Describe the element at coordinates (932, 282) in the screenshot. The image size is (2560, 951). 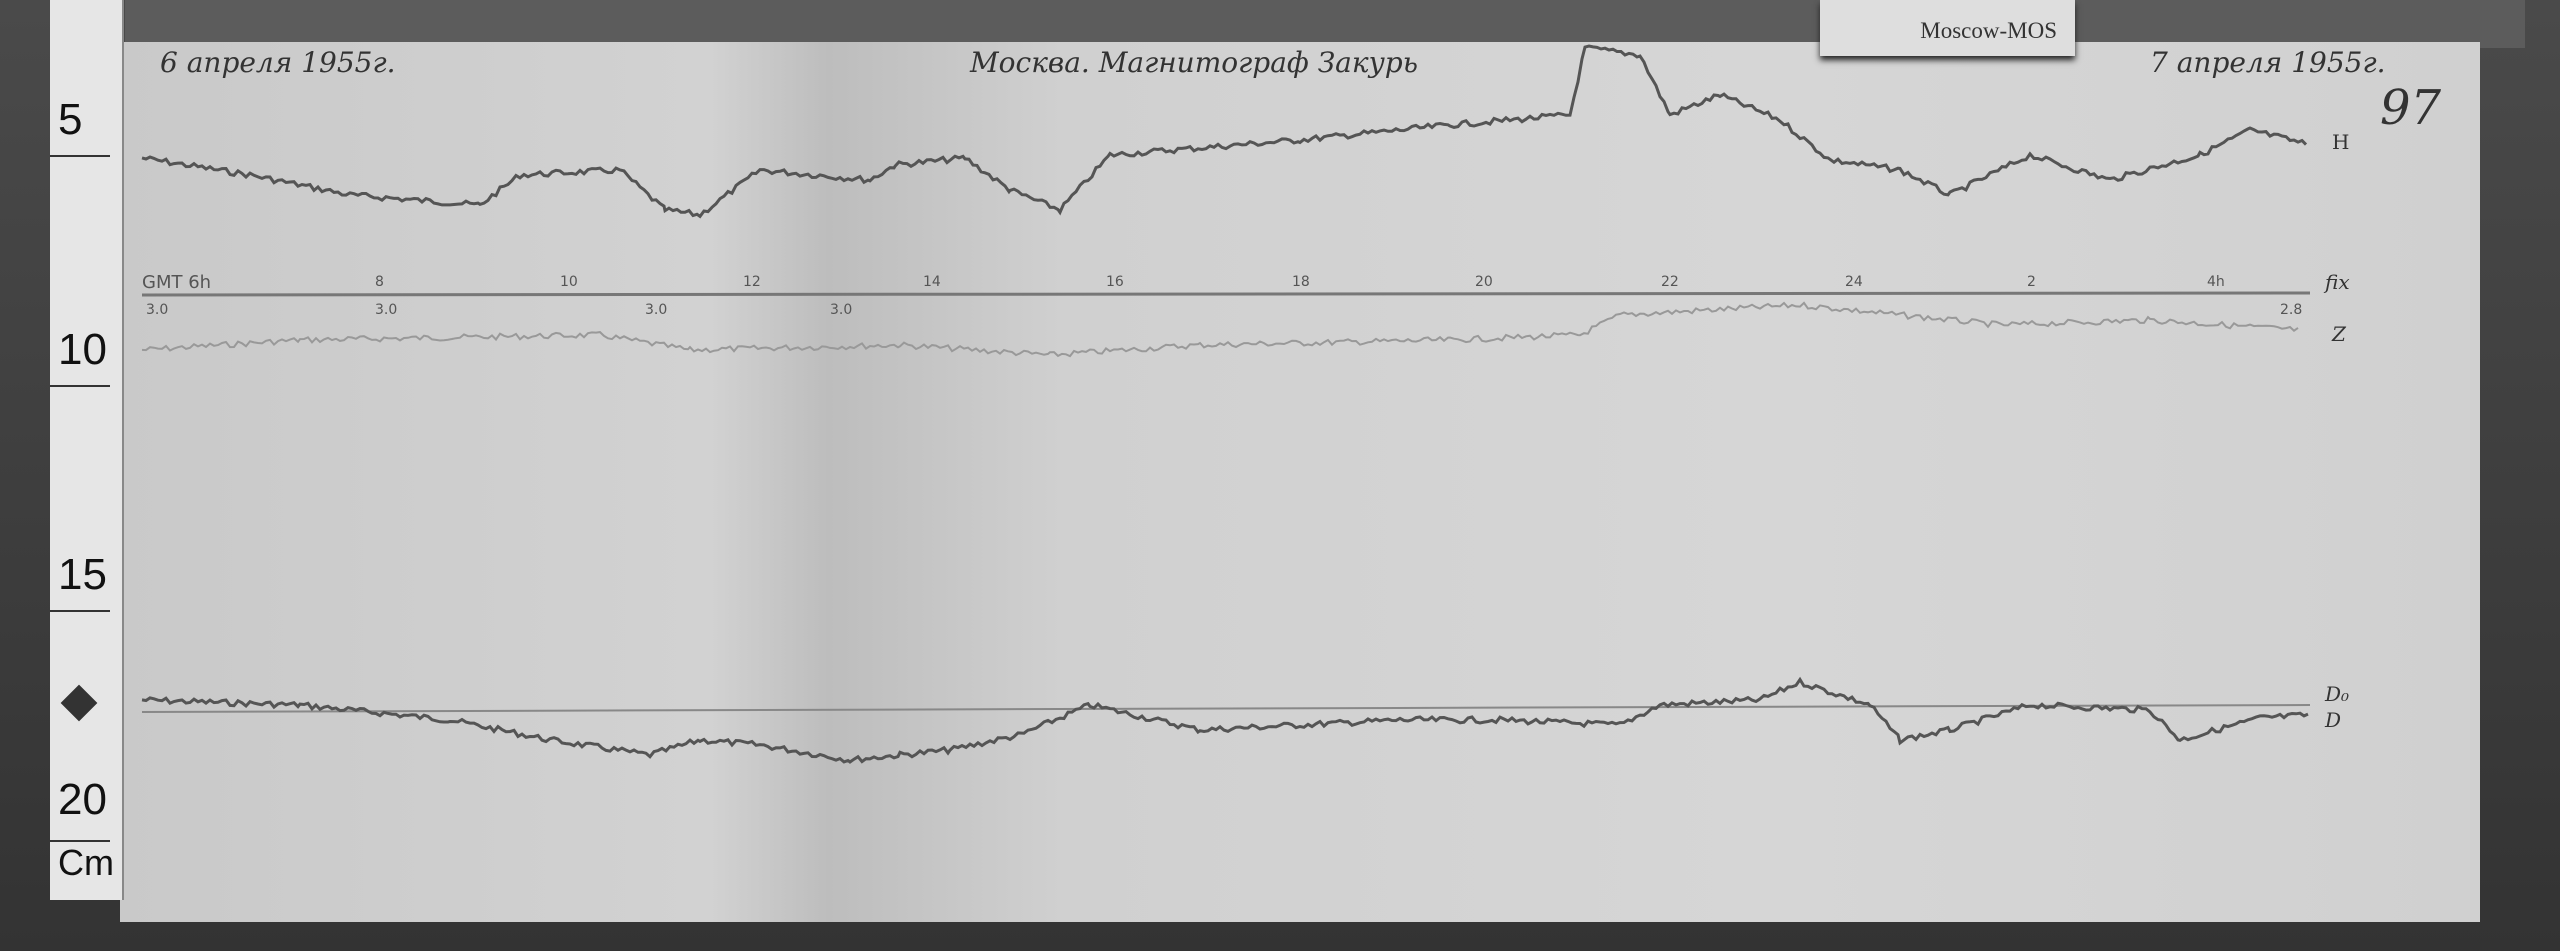
I see `time-label: 14` at that location.